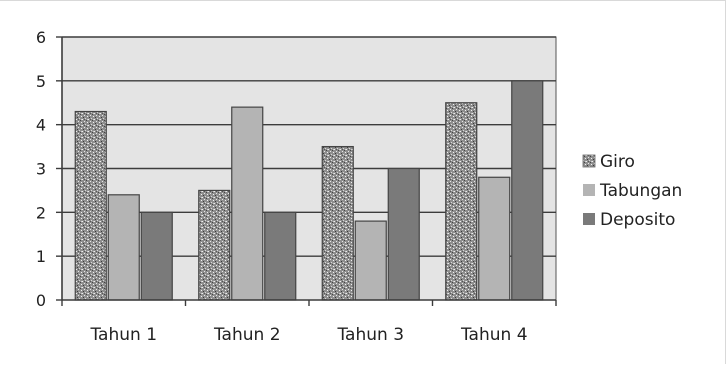 The image size is (727, 370). What do you see at coordinates (41, 212) in the screenshot?
I see `y-tick-label: 2` at bounding box center [41, 212].